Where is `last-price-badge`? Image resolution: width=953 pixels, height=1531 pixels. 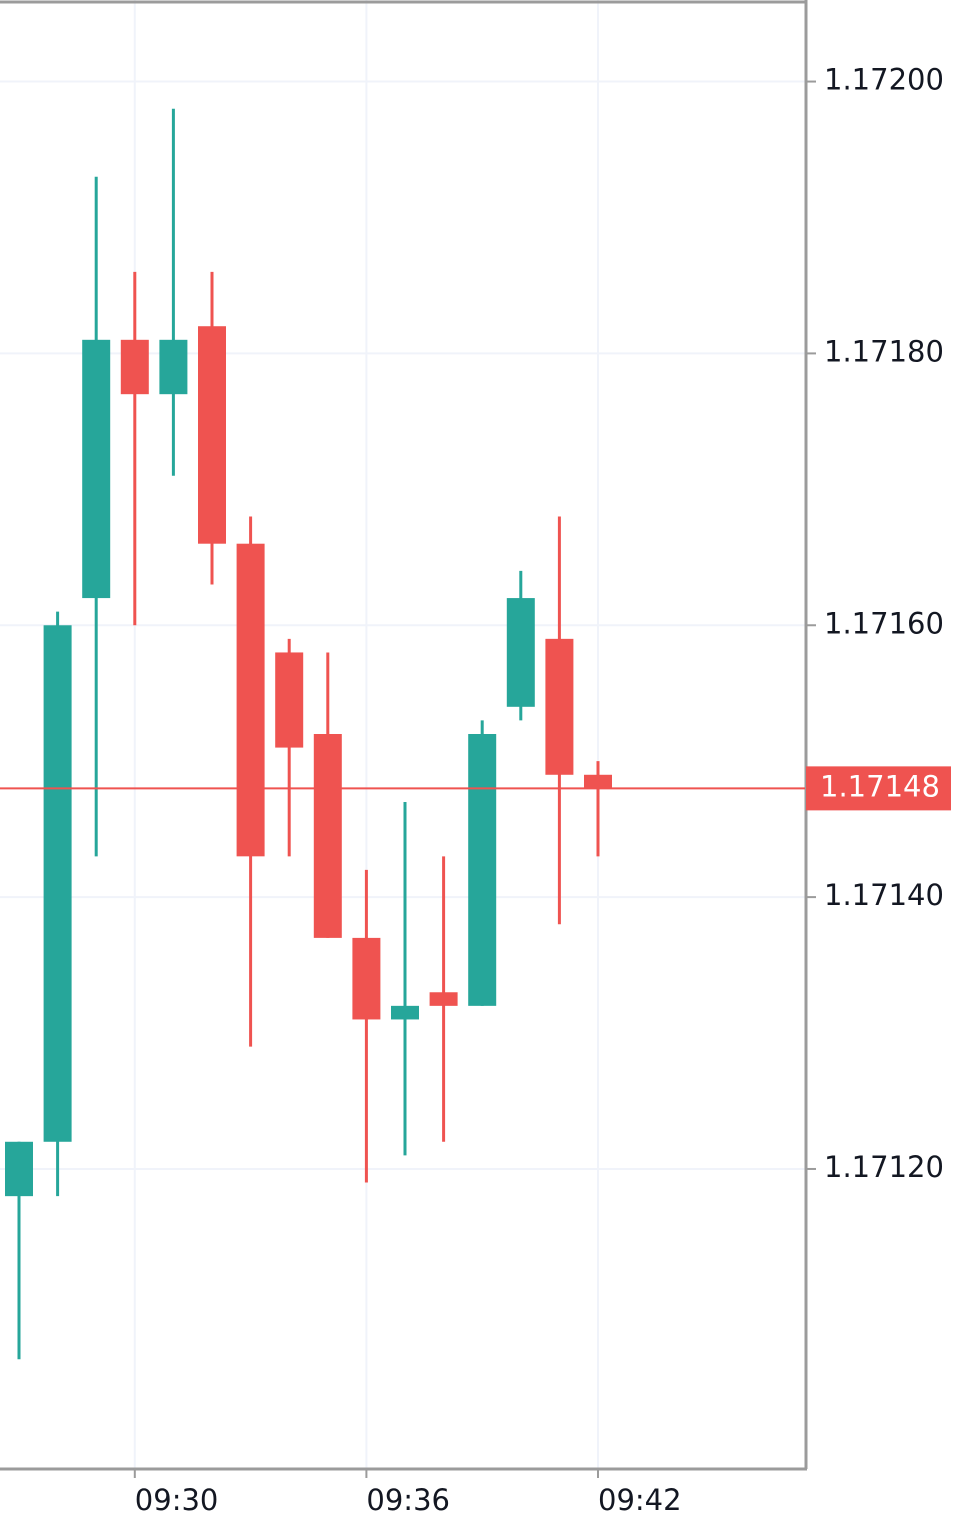 last-price-badge is located at coordinates (878, 788).